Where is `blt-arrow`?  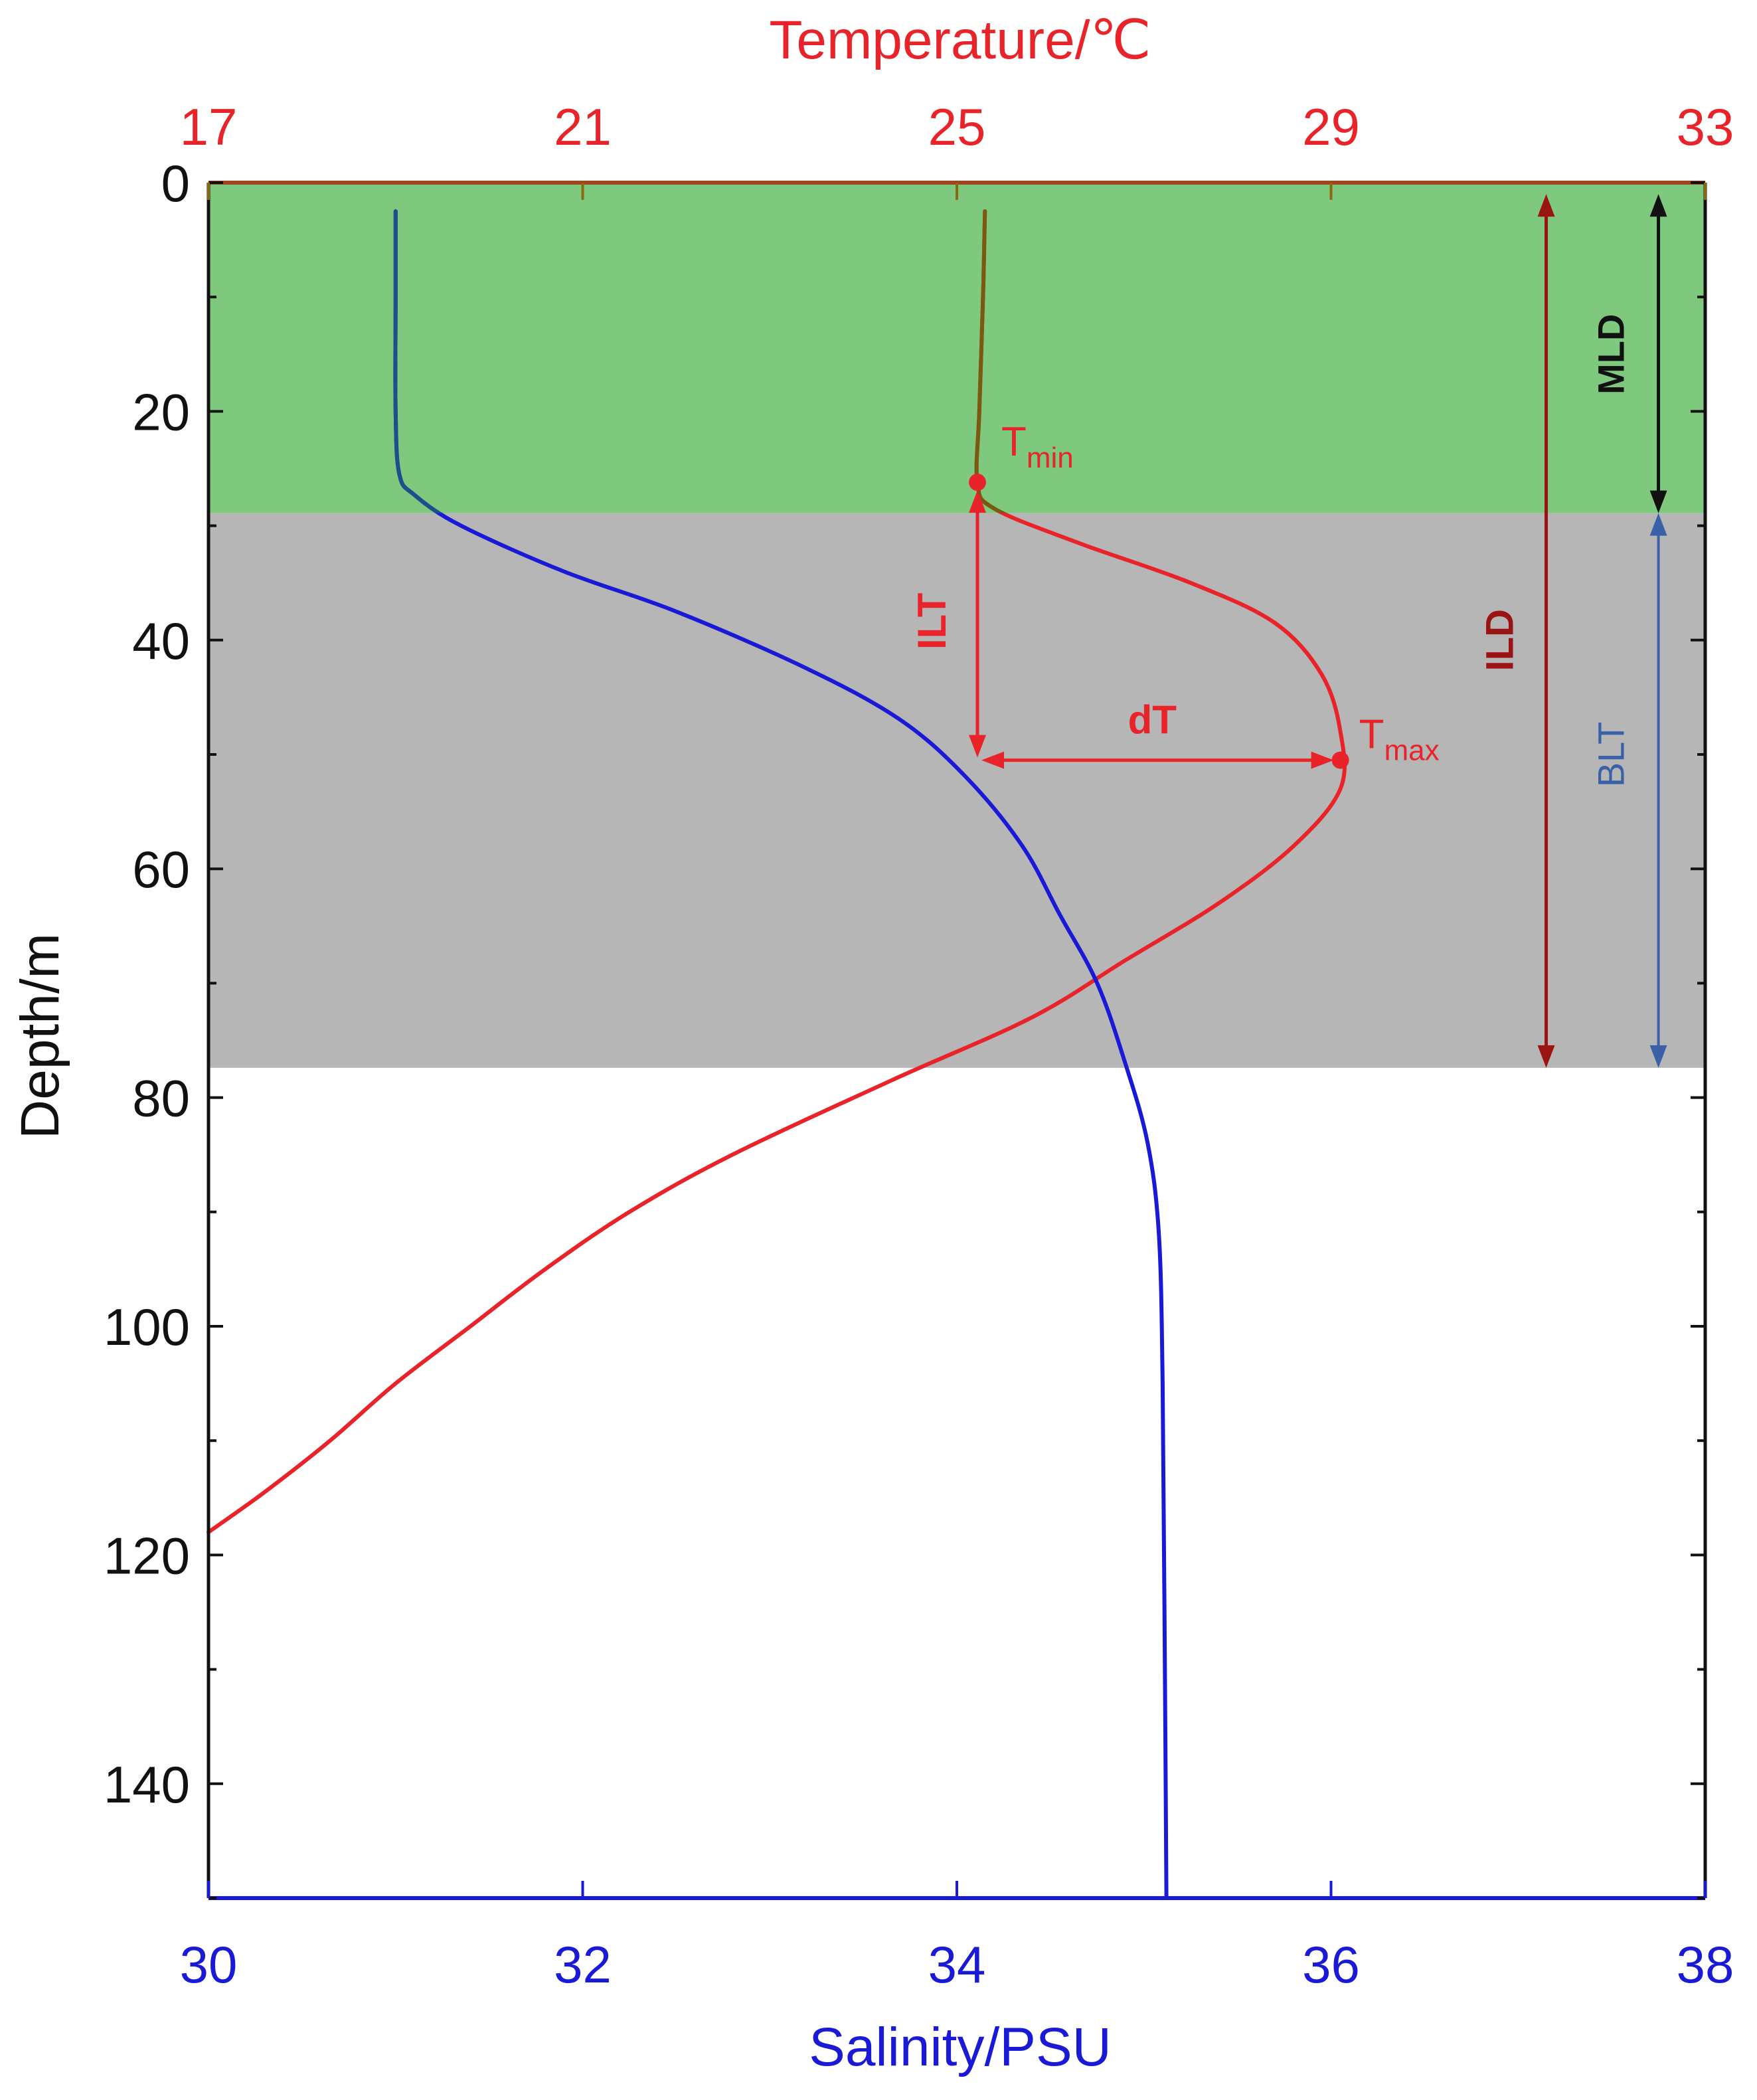
blt-arrow is located at coordinates (1658, 791).